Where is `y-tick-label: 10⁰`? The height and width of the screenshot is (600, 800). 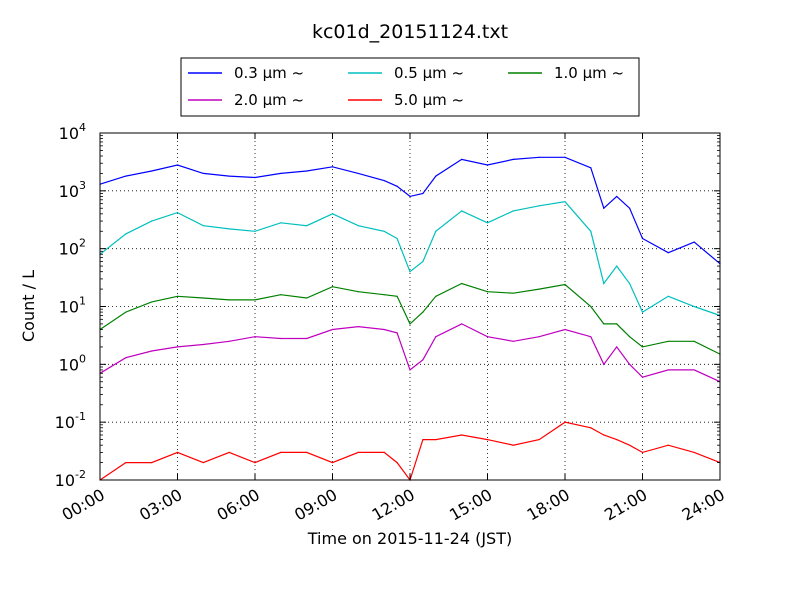
y-tick-label: 10⁰ is located at coordinates (72, 363).